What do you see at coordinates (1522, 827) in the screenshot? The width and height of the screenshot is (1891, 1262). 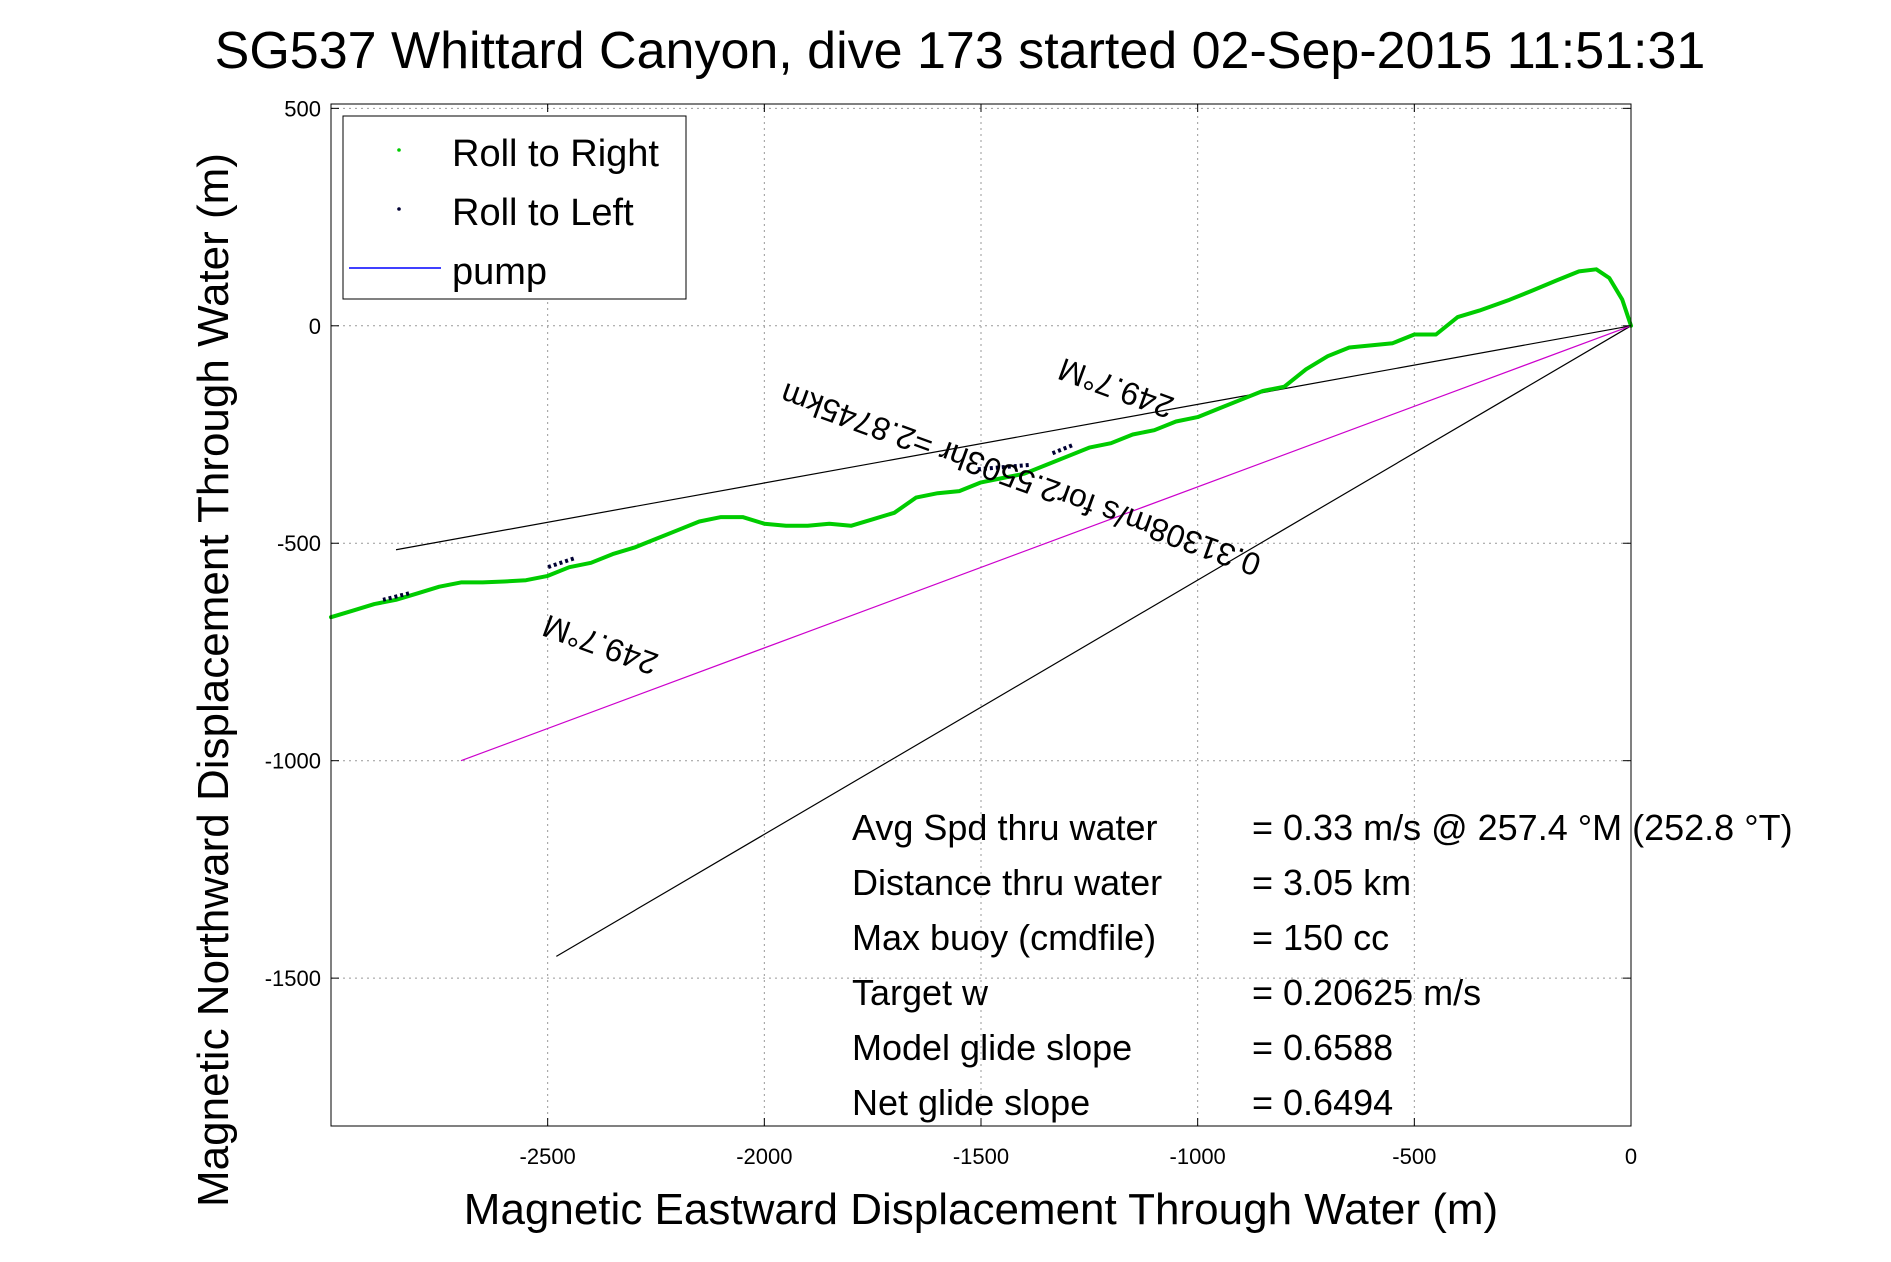 I see `annotation-value: = 0.33 m/s @ 257.4 °M (252.8 °T)` at bounding box center [1522, 827].